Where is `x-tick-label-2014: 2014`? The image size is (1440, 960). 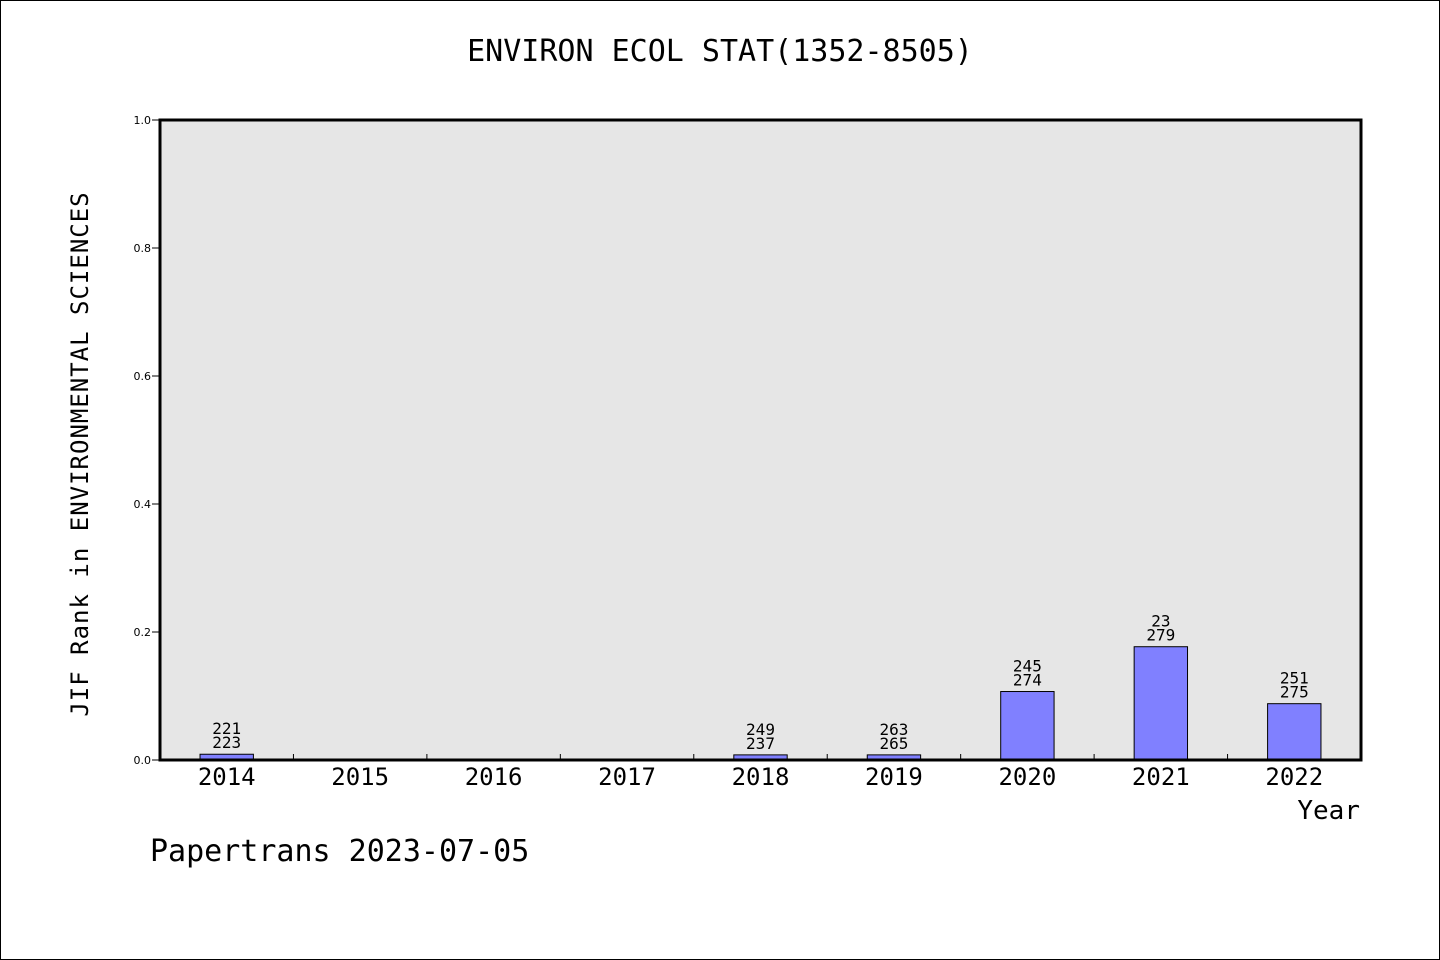
x-tick-label-2014: 2014 is located at coordinates (227, 777).